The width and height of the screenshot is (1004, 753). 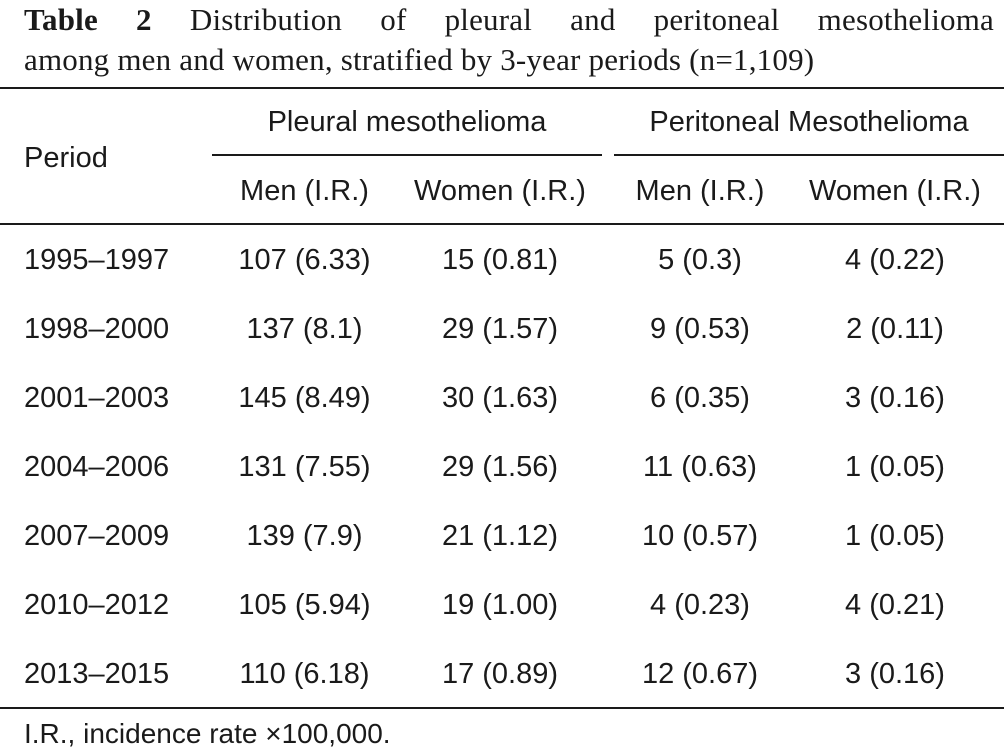 What do you see at coordinates (700, 191) in the screenshot?
I see `peritoneal-men-header: Men (I.R.)` at bounding box center [700, 191].